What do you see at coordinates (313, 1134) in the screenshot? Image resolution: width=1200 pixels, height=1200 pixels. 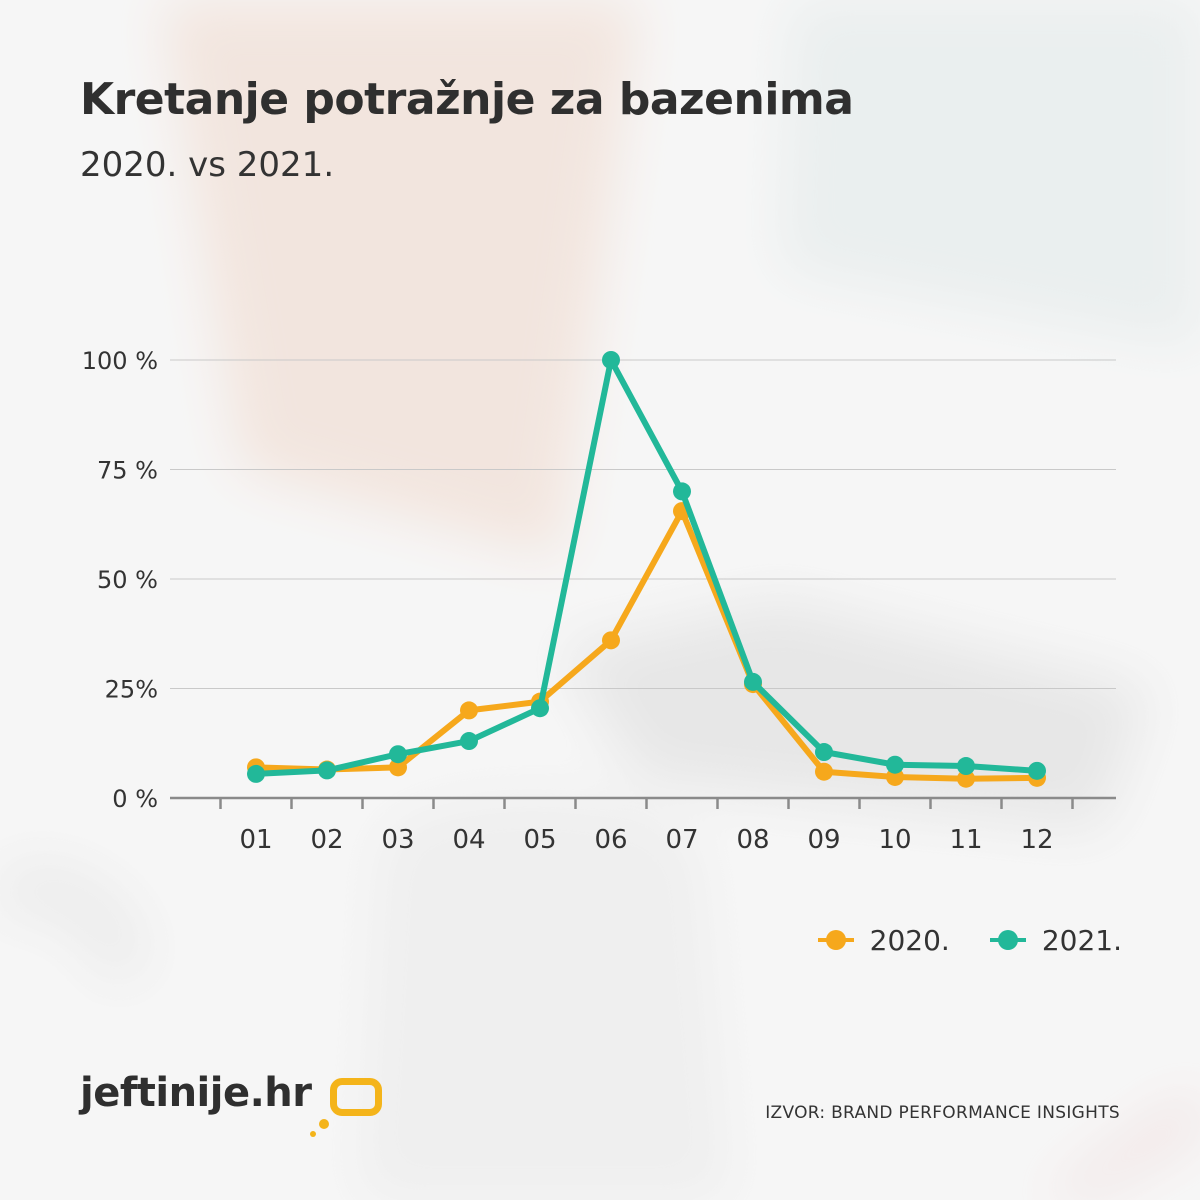 I see `logo-dot-small-icon` at bounding box center [313, 1134].